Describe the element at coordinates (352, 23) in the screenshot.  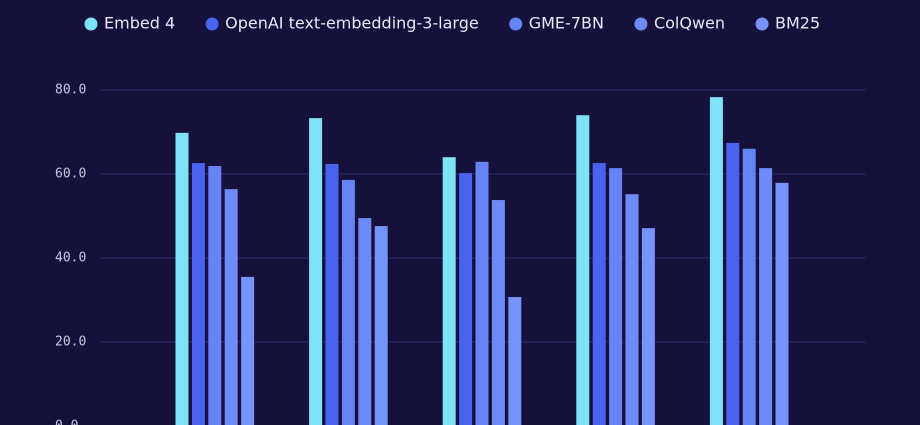
I see `legend-label: OpenAI text-embedding-3-large` at that location.